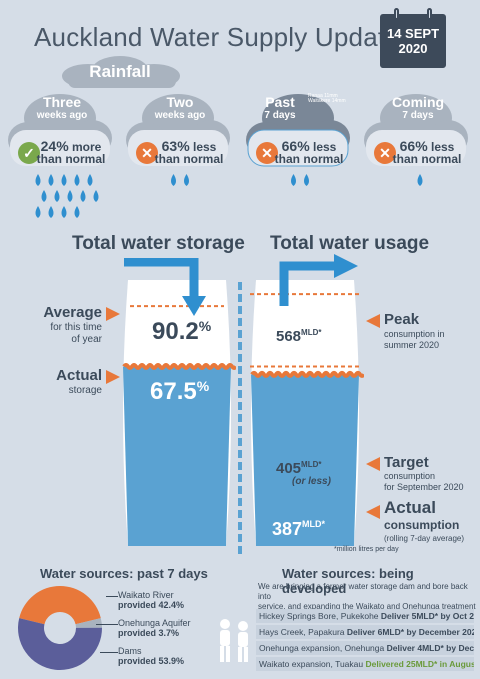 The width and height of the screenshot is (480, 679). What do you see at coordinates (289, 336) in the screenshot?
I see `peak-number: 568` at bounding box center [289, 336].